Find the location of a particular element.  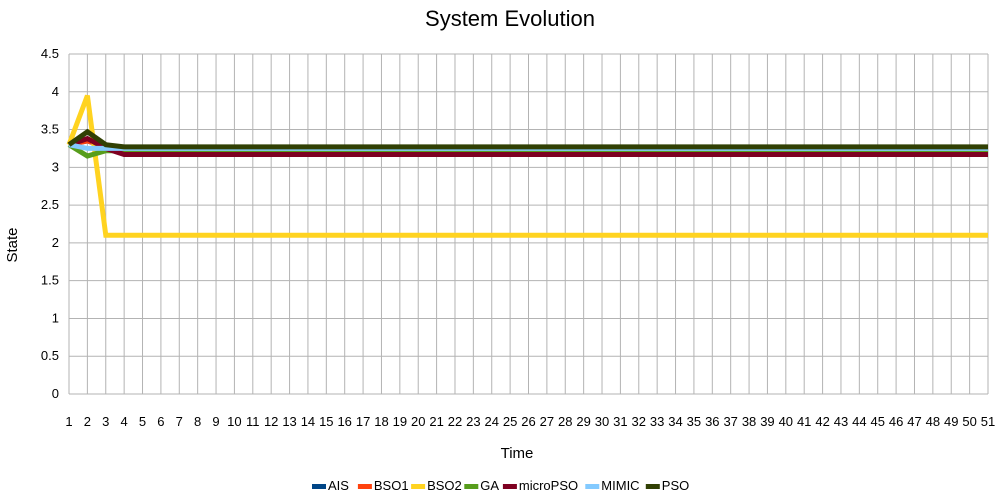

y-tick-label: 4 is located at coordinates (55, 91).